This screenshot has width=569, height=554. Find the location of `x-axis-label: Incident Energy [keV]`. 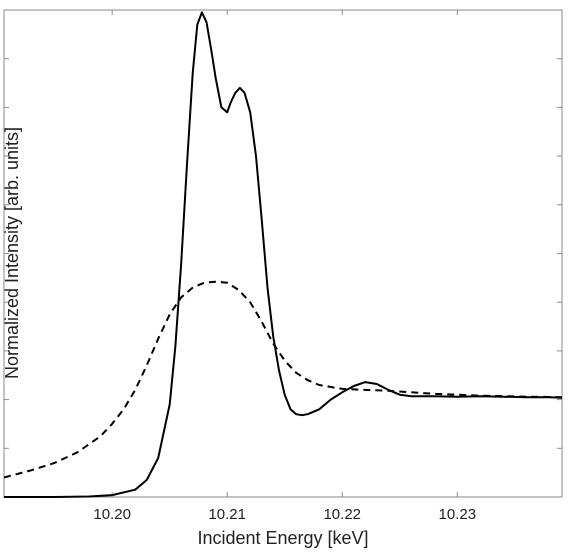

x-axis-label: Incident Energy [keV] is located at coordinates (282, 538).